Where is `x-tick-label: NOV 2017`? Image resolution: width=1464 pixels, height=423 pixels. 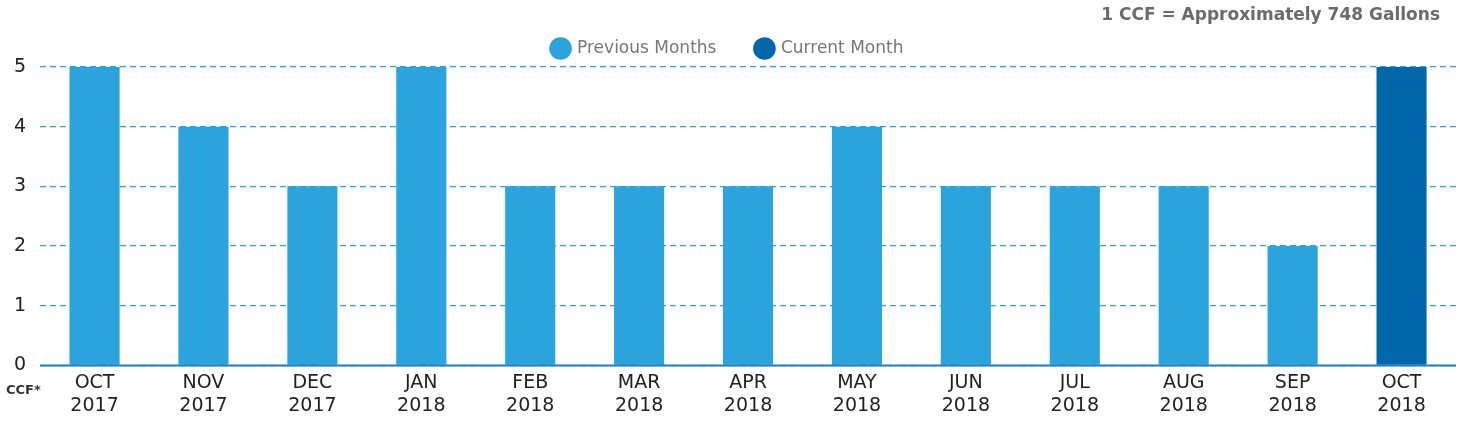
x-tick-label: NOV 2017 is located at coordinates (203, 392).